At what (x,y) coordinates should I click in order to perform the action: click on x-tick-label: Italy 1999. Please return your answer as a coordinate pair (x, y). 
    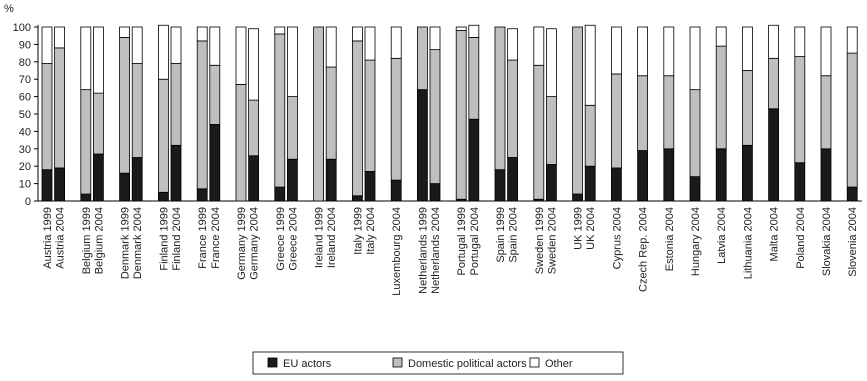
    Looking at the image, I should click on (358, 231).